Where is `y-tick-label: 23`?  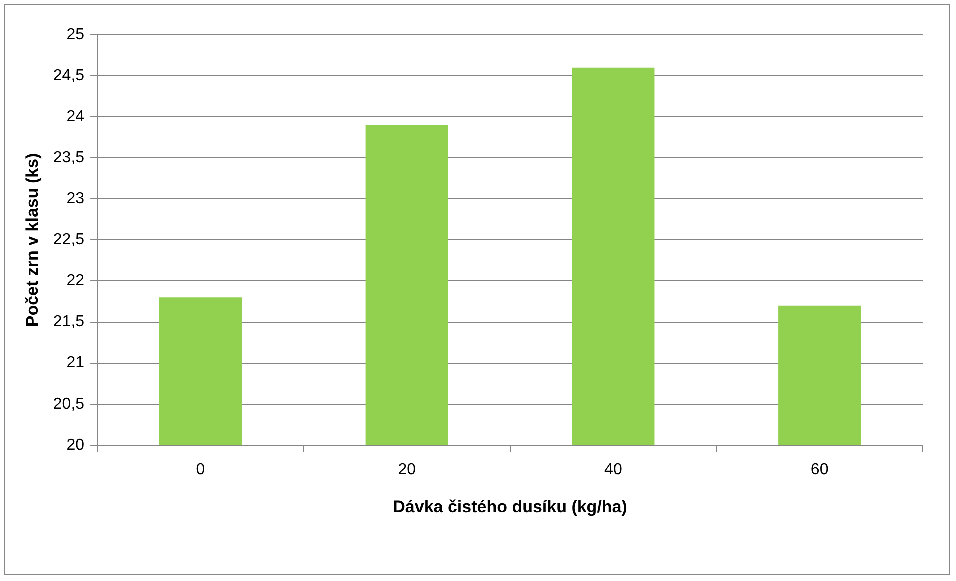
y-tick-label: 23 is located at coordinates (75, 199).